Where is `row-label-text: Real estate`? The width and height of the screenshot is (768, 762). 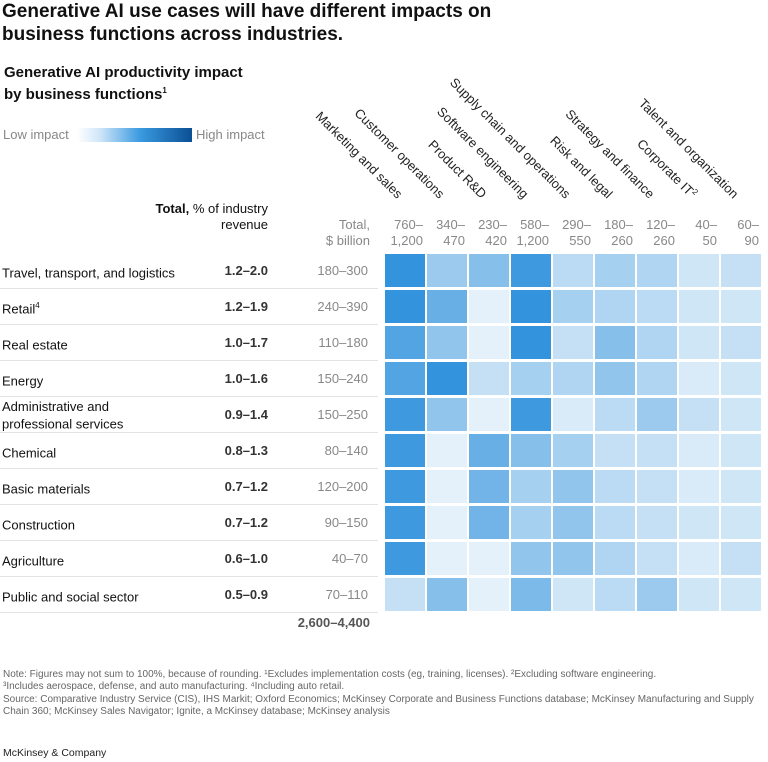 row-label-text: Real estate is located at coordinates (35, 345).